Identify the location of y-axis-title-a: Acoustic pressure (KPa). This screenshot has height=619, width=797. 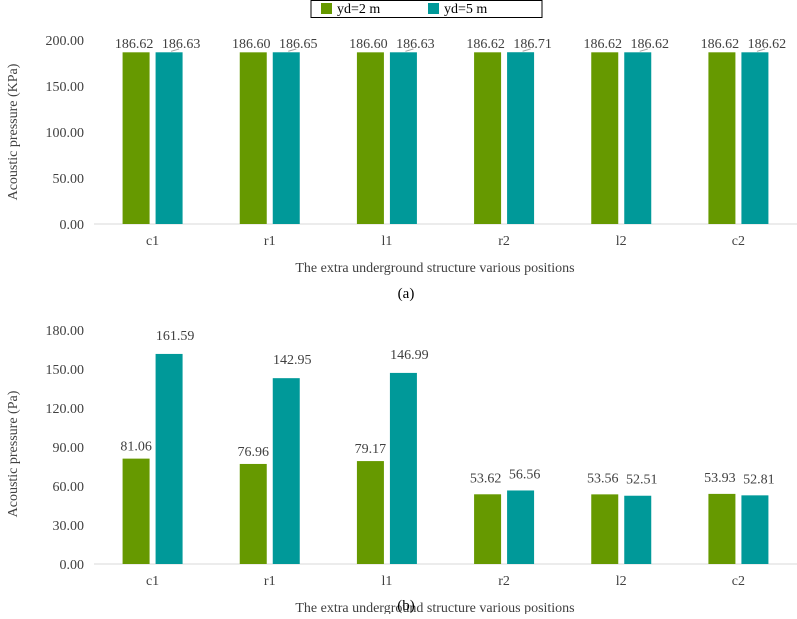
(13, 131).